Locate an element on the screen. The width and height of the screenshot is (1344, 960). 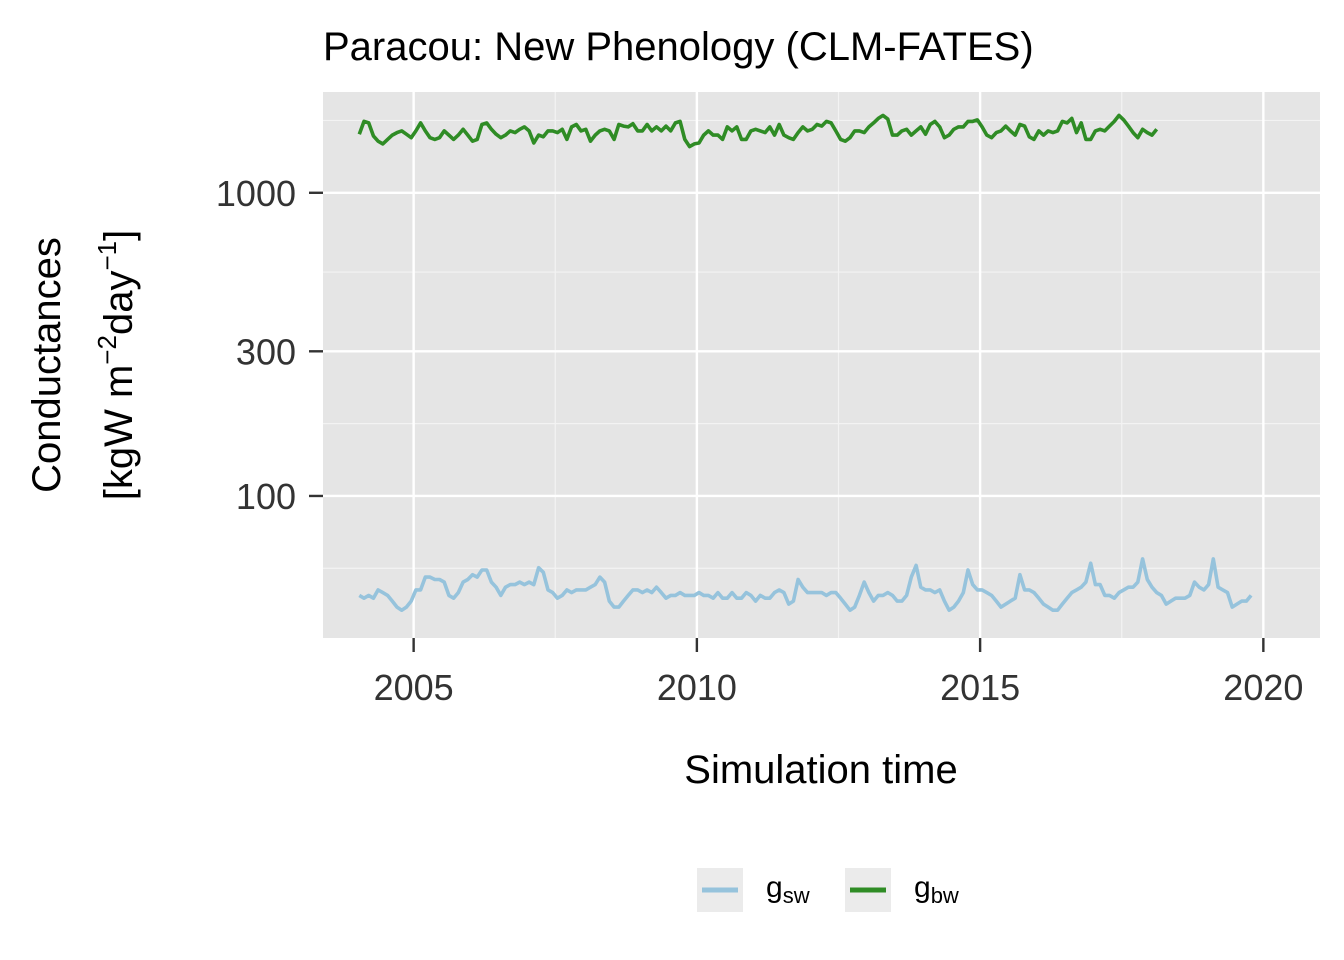
chart-title: Paracou: New Phenology (CLM-FATES) is located at coordinates (678, 47).